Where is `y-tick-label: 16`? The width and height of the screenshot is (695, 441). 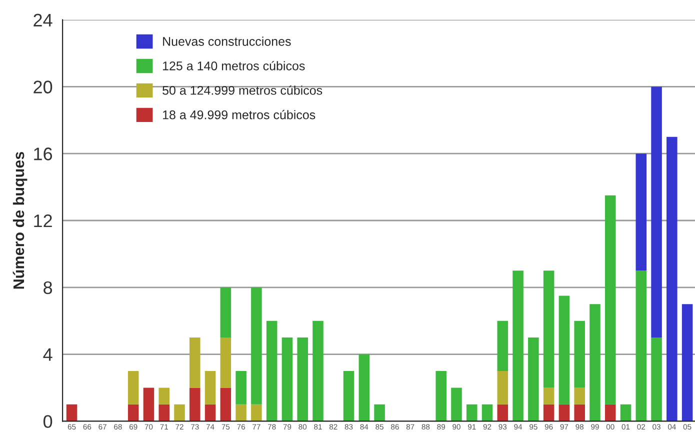 y-tick-label: 16 is located at coordinates (43, 154).